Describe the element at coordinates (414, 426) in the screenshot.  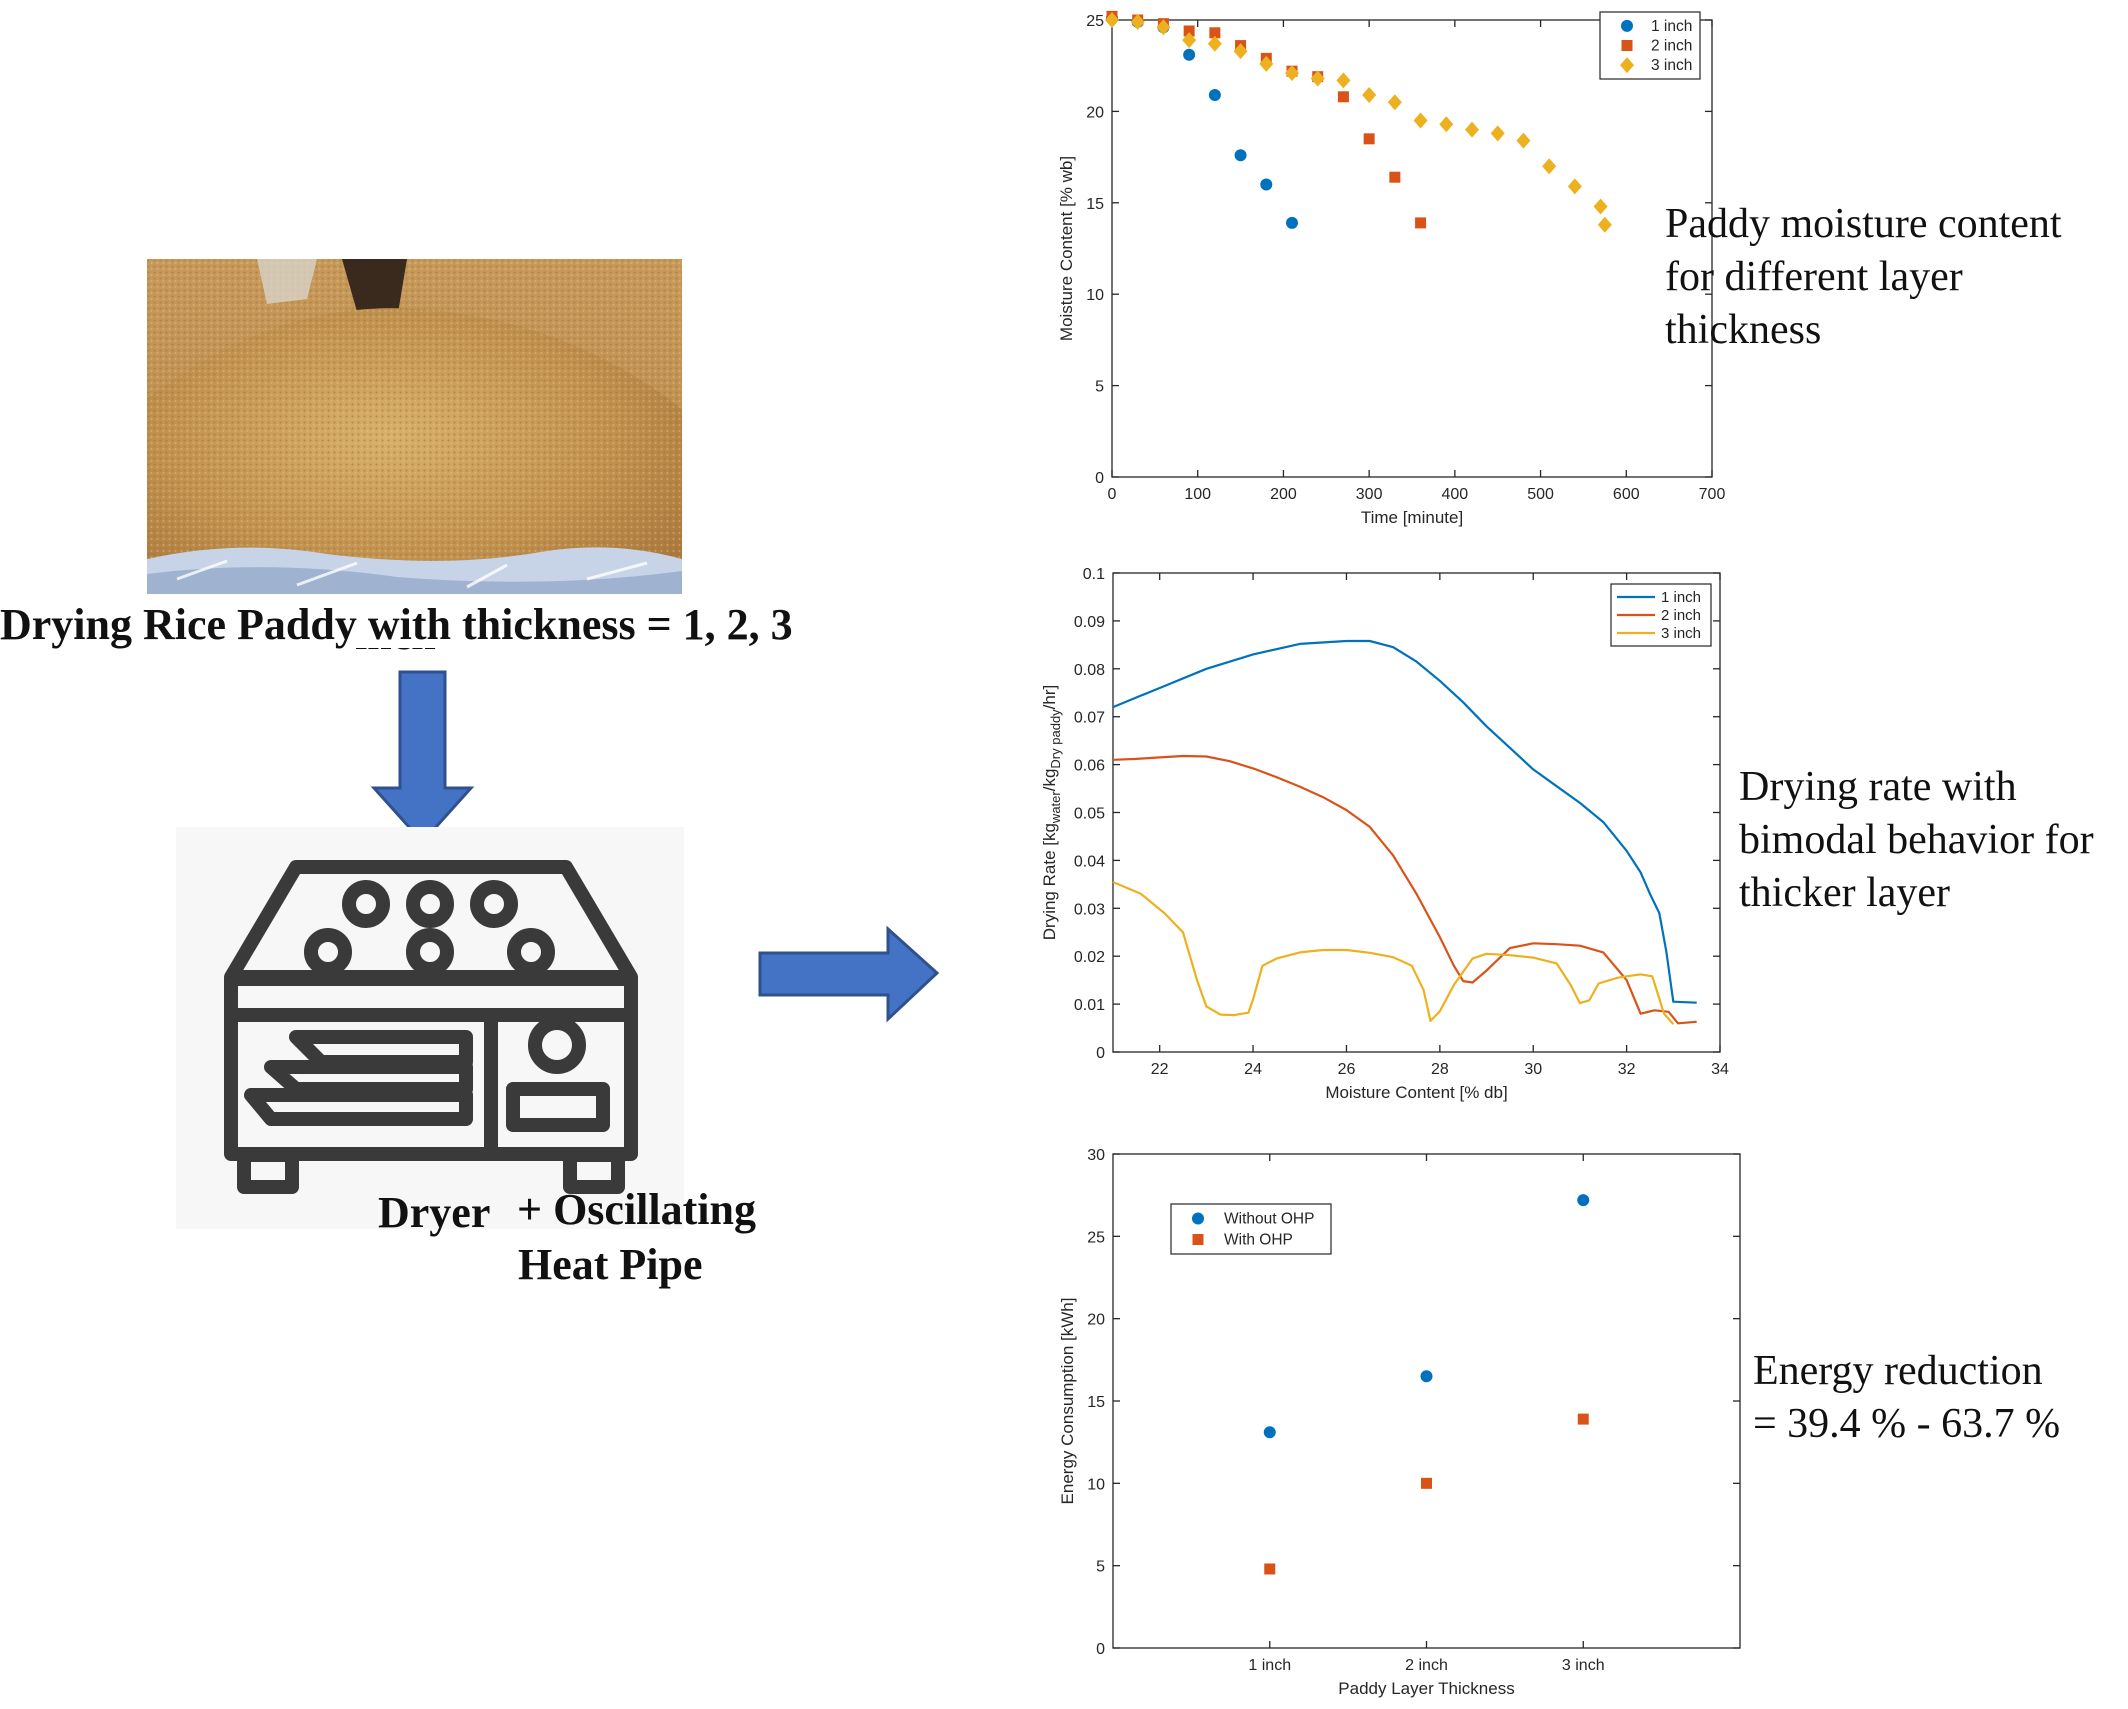
I see `rice-paddy-photo` at that location.